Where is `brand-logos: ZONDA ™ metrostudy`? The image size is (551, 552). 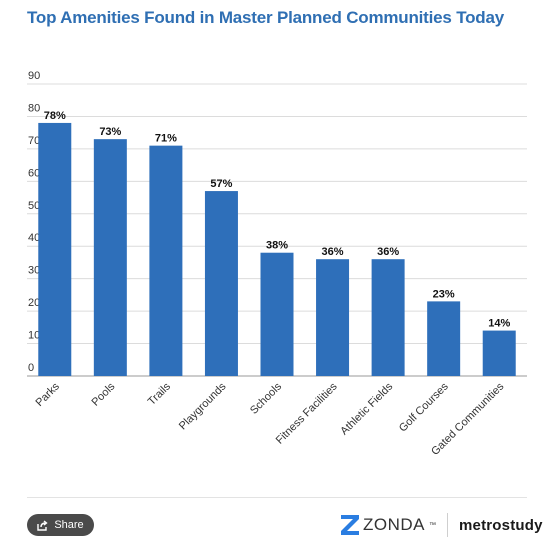 brand-logos: ZONDA ™ metrostudy is located at coordinates (441, 525).